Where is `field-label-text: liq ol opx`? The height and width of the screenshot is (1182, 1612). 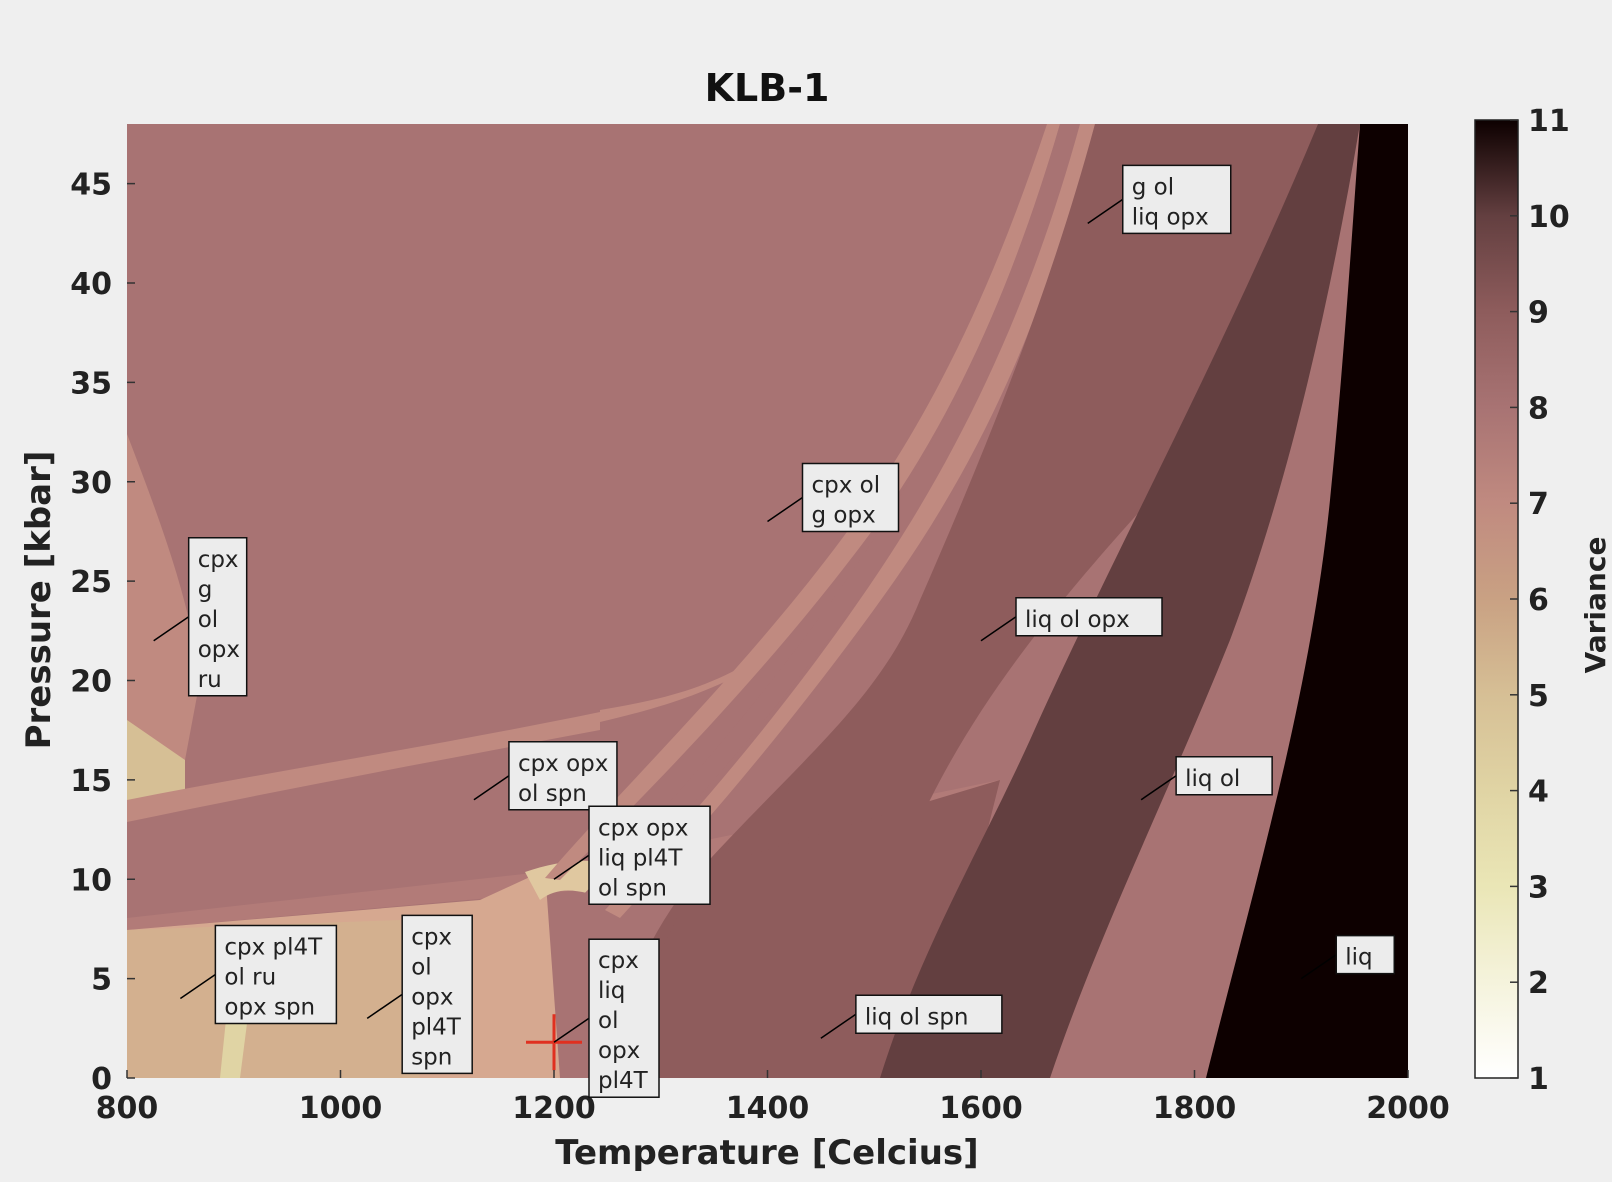 field-label-text: liq ol opx is located at coordinates (1077, 620).